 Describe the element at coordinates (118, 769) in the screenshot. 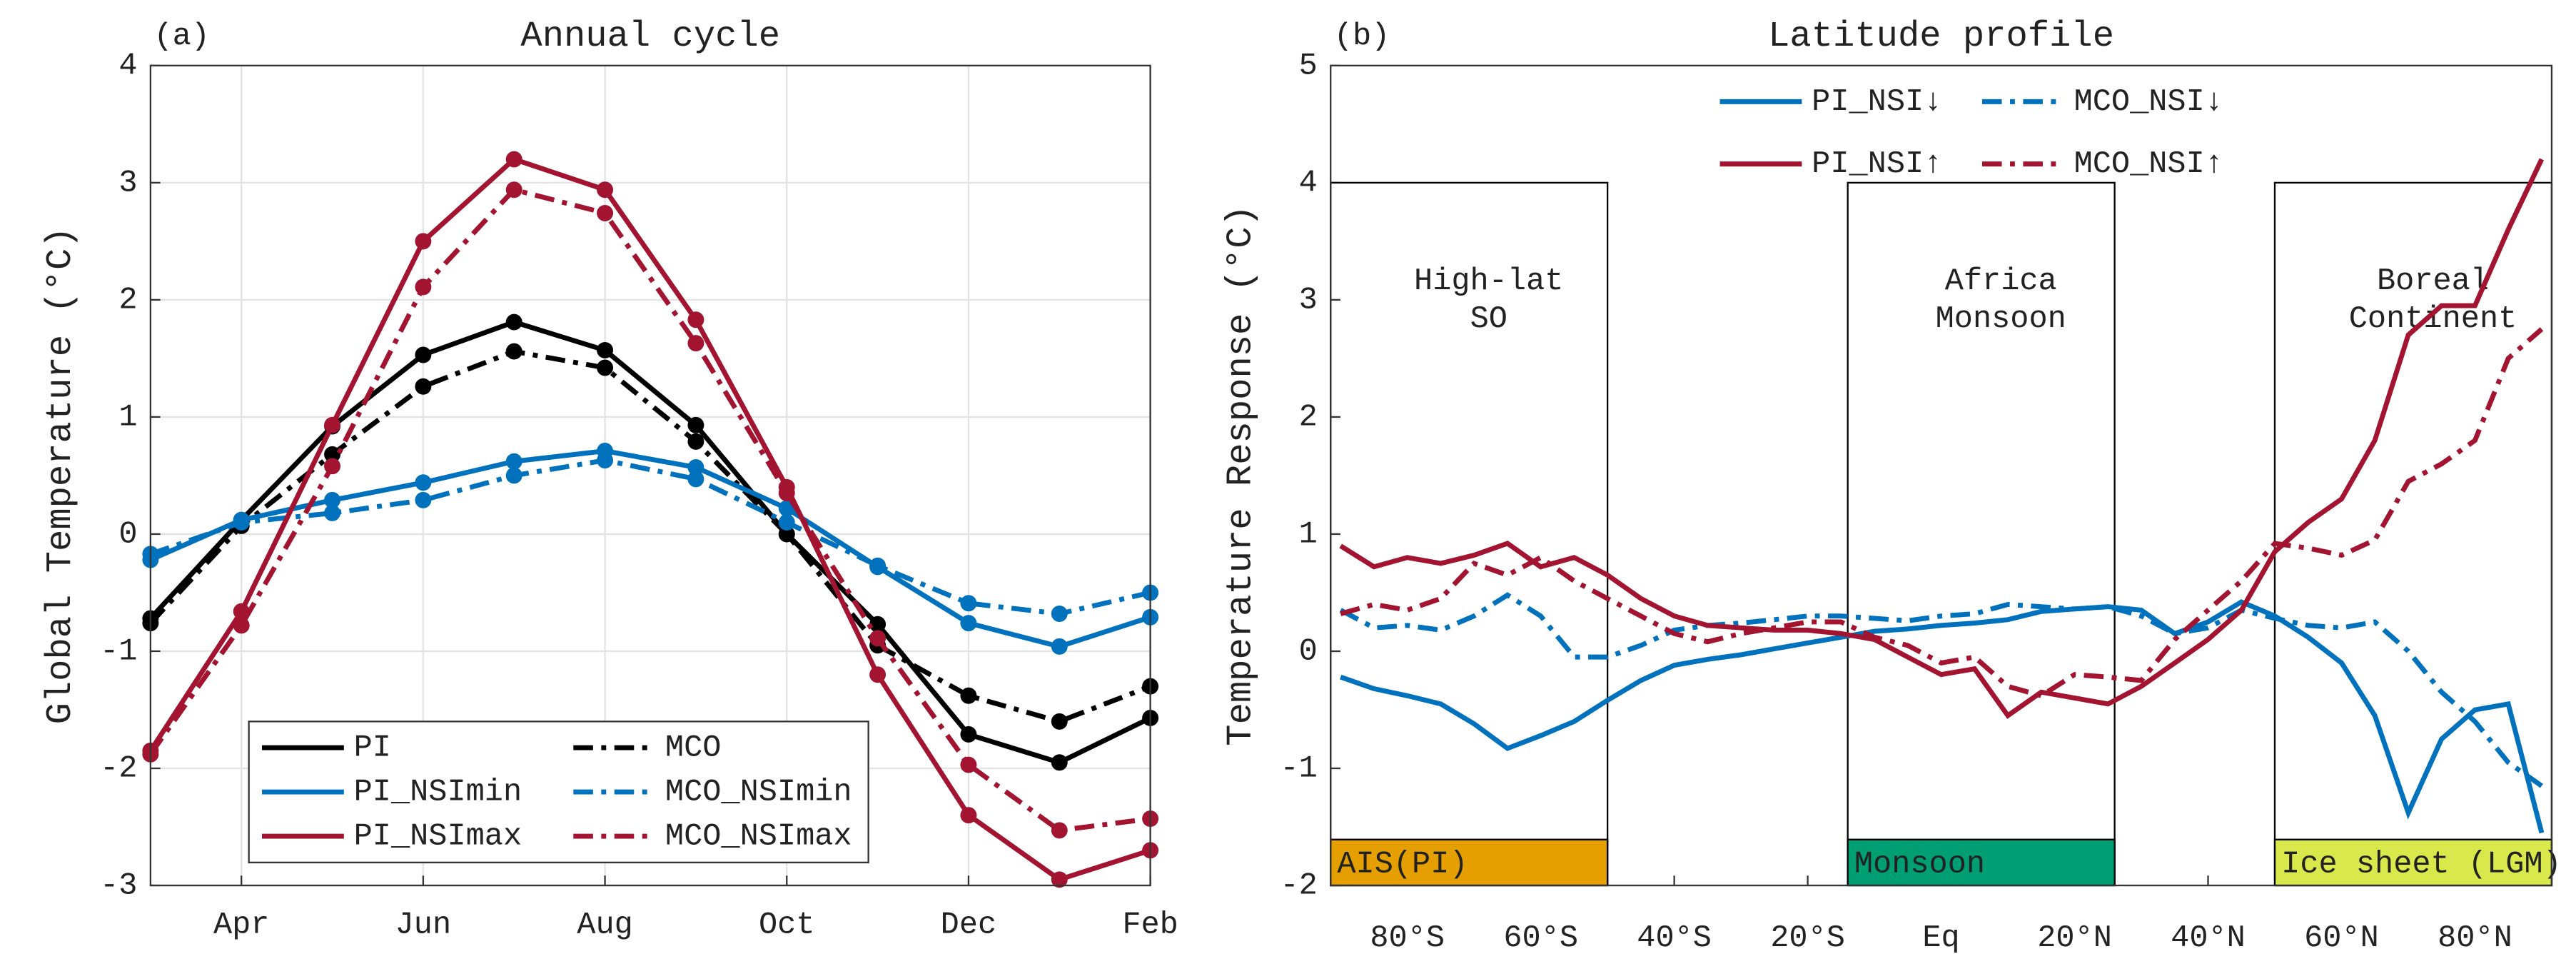

I see `y-tick-label: -2` at that location.